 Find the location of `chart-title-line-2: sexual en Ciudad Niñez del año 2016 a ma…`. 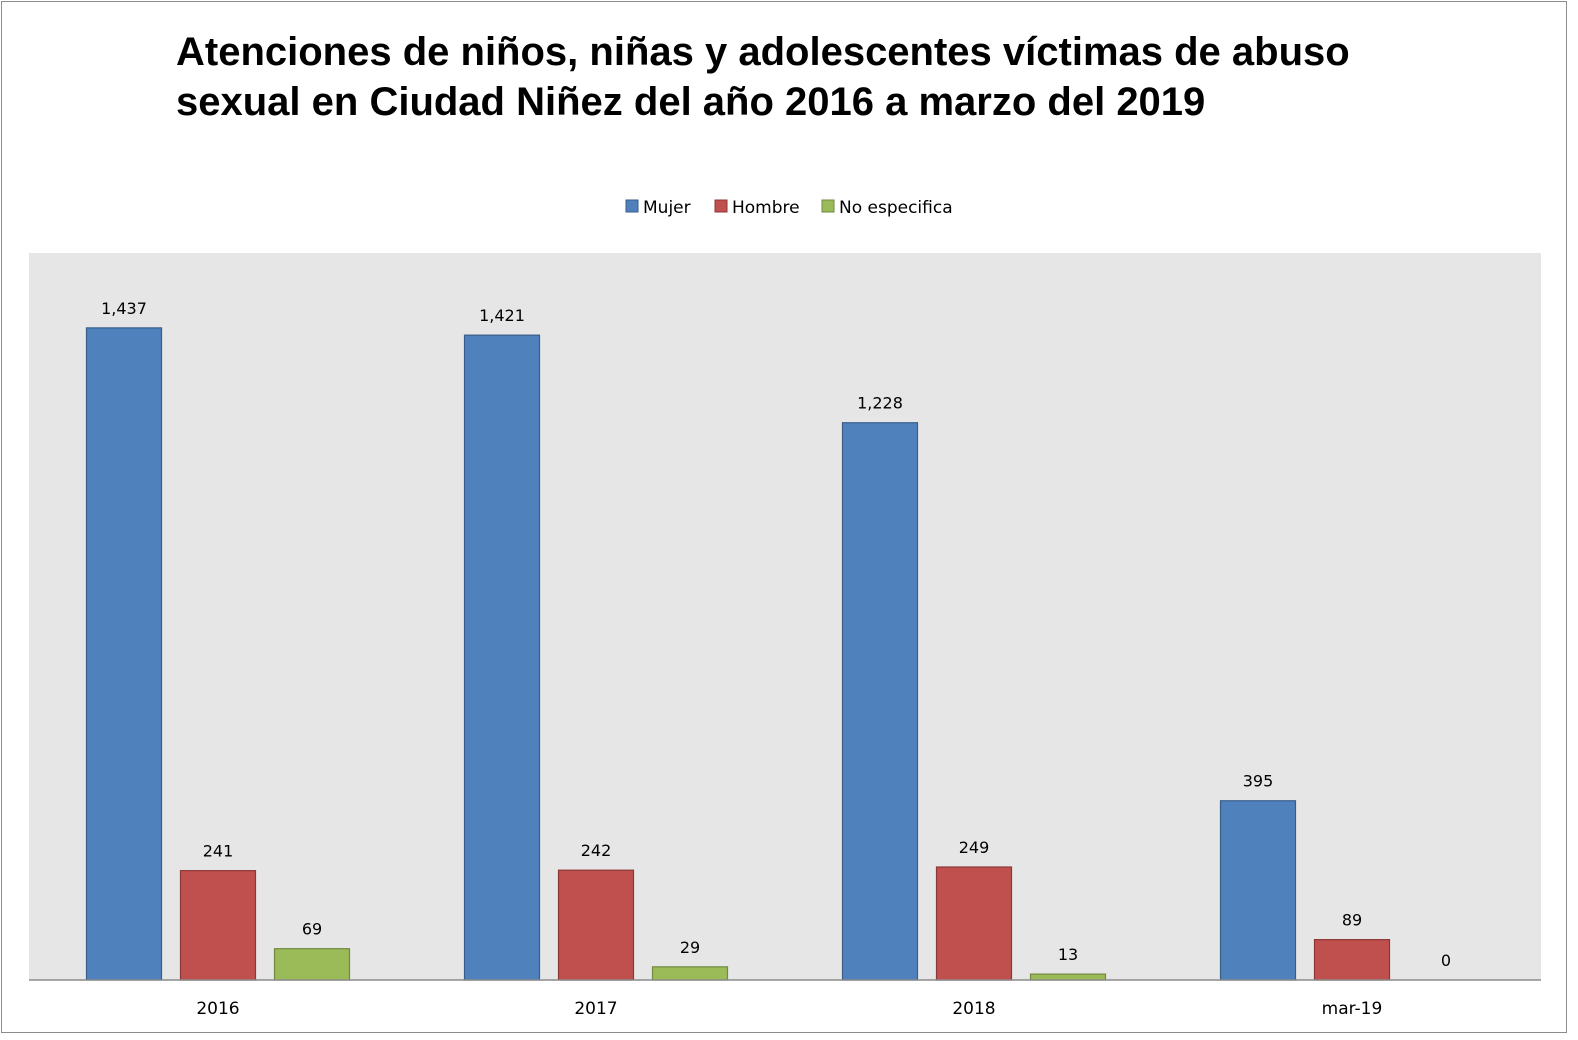

chart-title-line-2: sexual en Ciudad Niñez del año 2016 a ma… is located at coordinates (690, 102).